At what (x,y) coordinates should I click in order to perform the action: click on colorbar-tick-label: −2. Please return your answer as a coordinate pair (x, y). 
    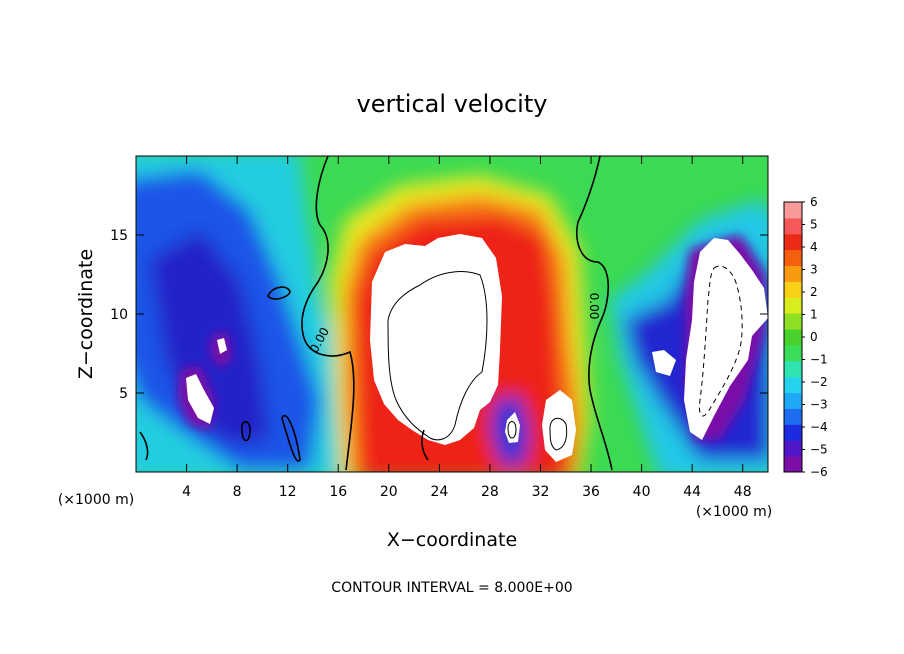
    Looking at the image, I should click on (819, 382).